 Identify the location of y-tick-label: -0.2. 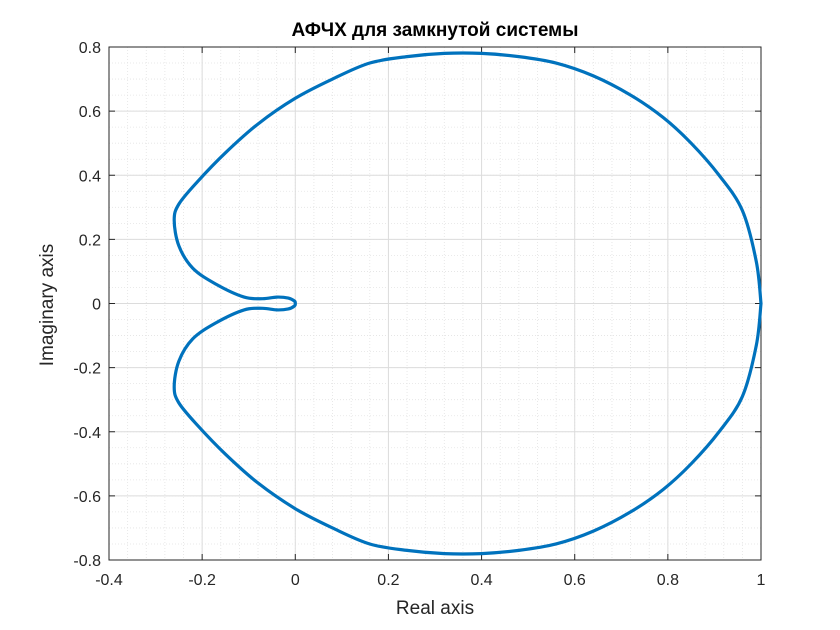
(87, 369).